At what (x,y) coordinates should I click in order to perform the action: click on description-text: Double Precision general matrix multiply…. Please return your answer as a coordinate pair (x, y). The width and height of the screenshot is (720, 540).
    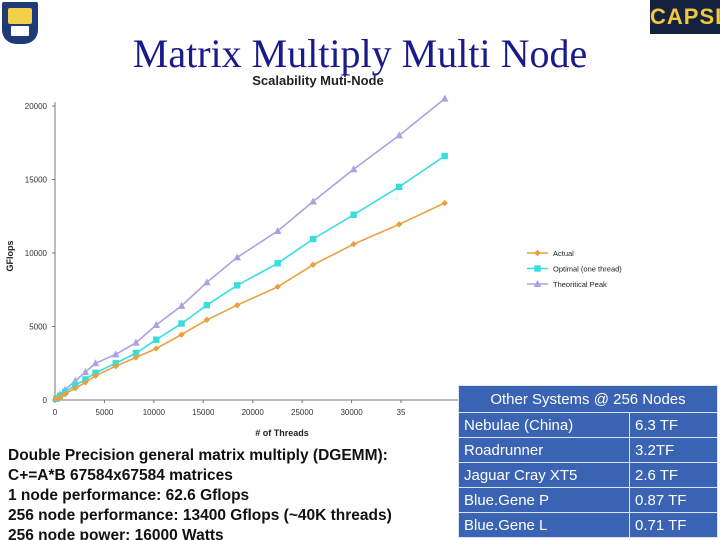
    Looking at the image, I should click on (230, 493).